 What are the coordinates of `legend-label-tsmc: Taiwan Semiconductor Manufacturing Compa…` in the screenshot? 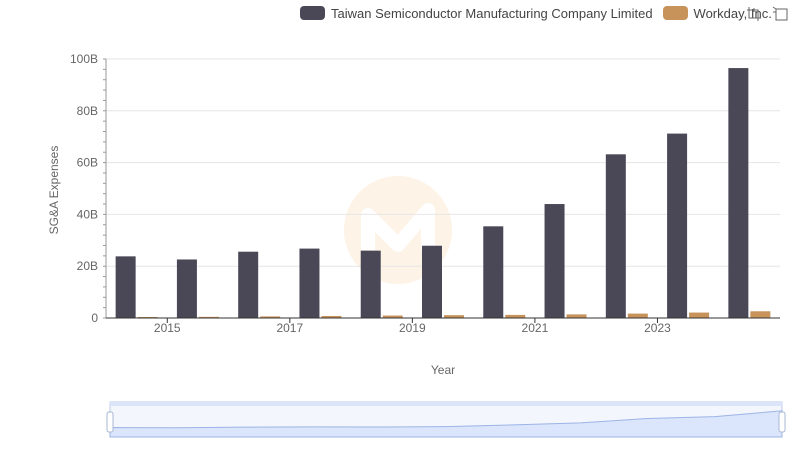 It's located at (492, 13).